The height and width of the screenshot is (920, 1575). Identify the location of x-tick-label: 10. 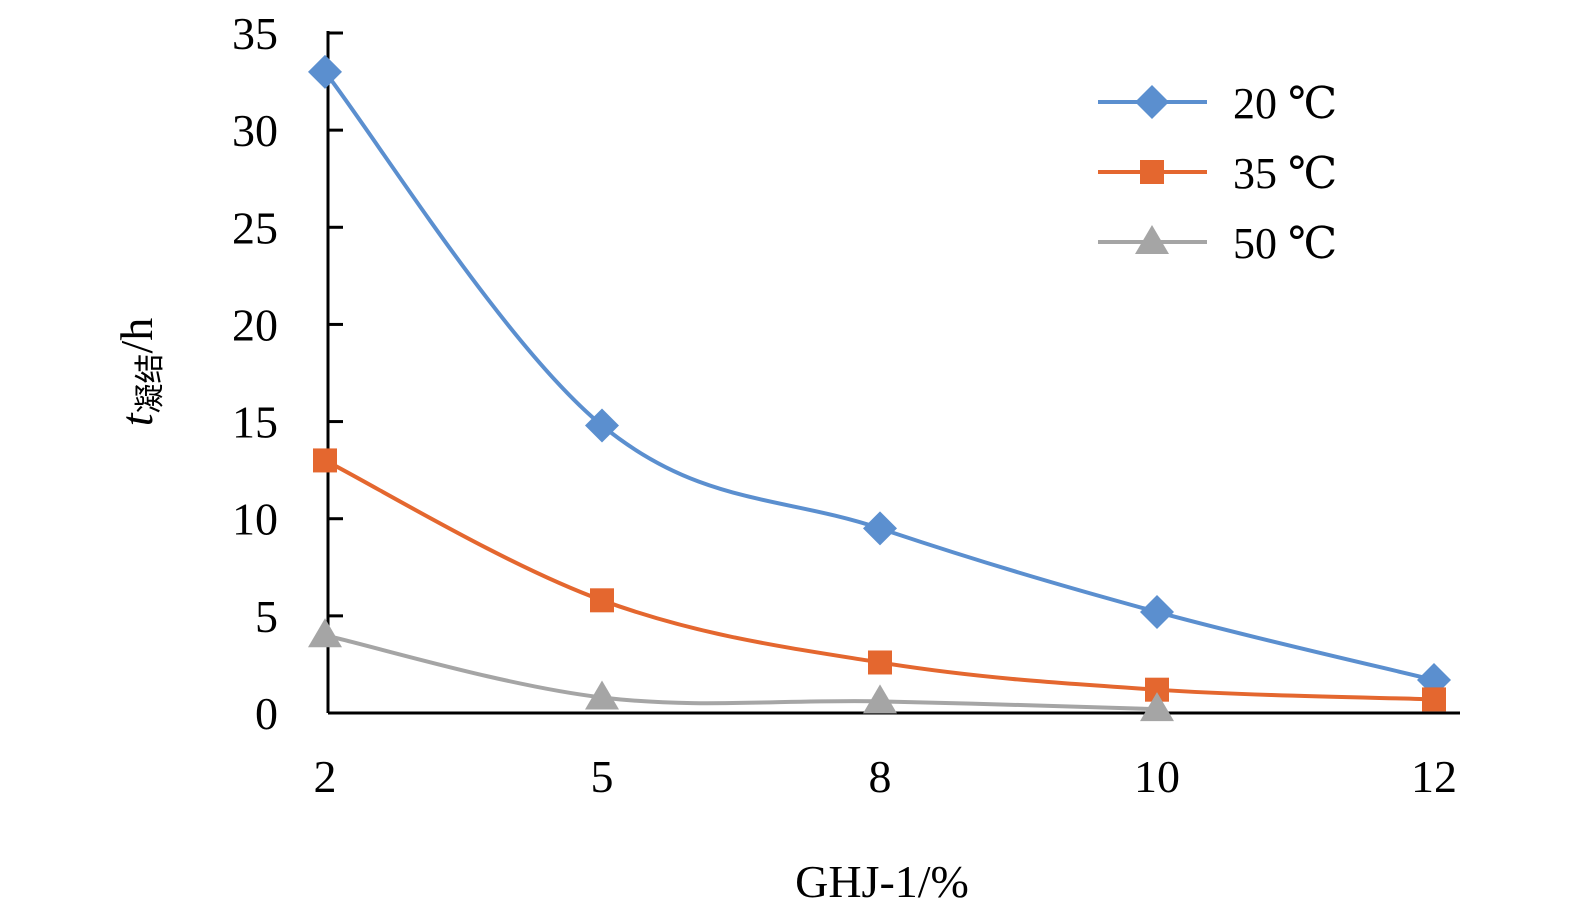
(1157, 776).